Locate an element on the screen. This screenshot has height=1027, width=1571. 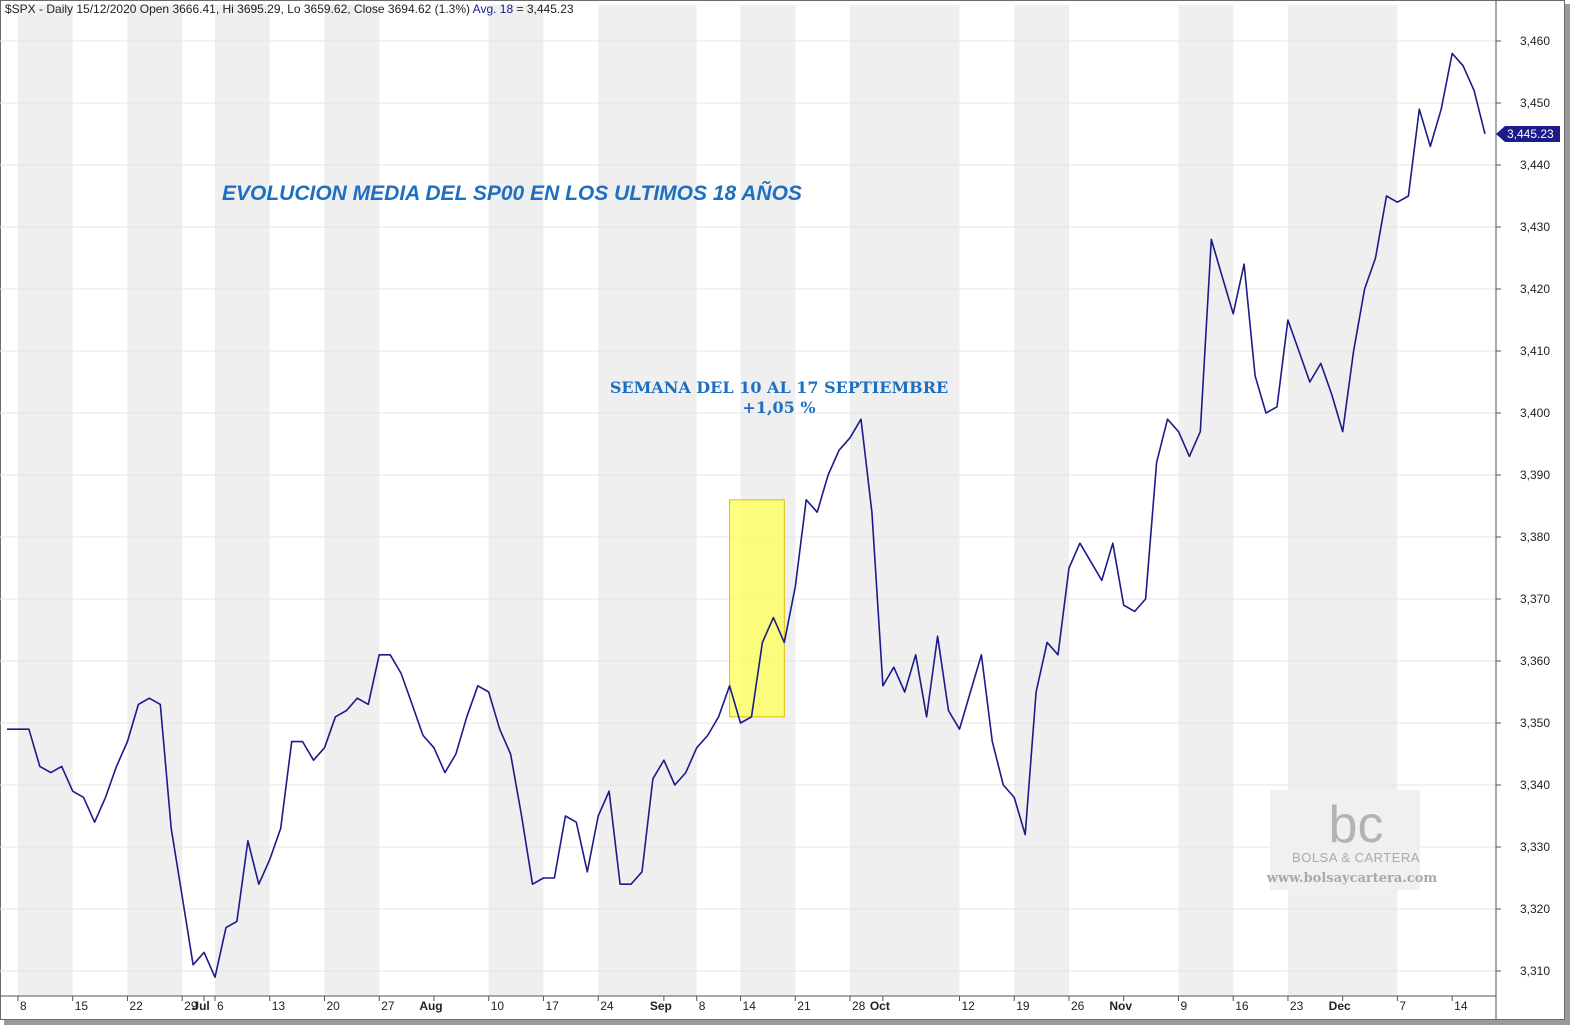
x-tick-label: 8 is located at coordinates (23, 1006).